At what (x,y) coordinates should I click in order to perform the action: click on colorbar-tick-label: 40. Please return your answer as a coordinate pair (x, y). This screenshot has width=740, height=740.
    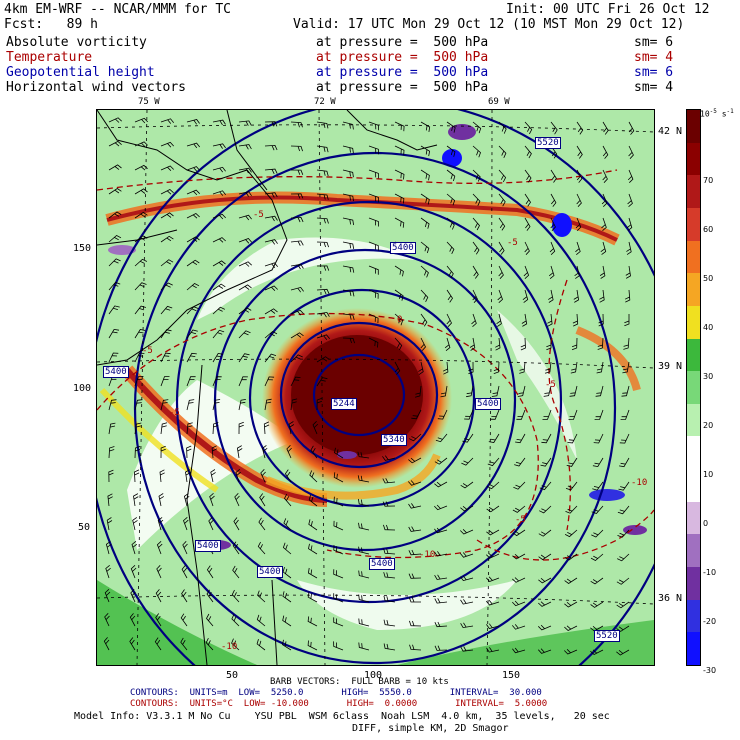
    Looking at the image, I should click on (708, 327).